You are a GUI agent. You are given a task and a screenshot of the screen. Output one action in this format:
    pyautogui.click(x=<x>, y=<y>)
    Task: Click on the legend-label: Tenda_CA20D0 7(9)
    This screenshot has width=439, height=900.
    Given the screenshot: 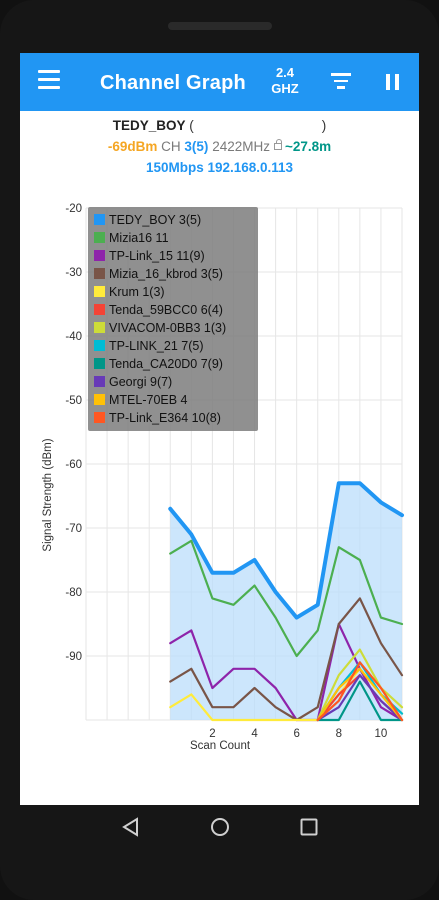 What is the action you would take?
    pyautogui.click(x=166, y=364)
    